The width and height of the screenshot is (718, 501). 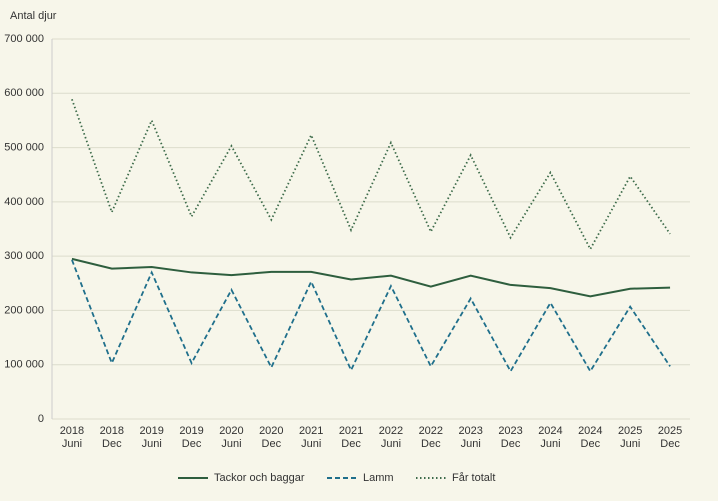 I want to click on x-tick-label: 2019 Juni, so click(x=151, y=437).